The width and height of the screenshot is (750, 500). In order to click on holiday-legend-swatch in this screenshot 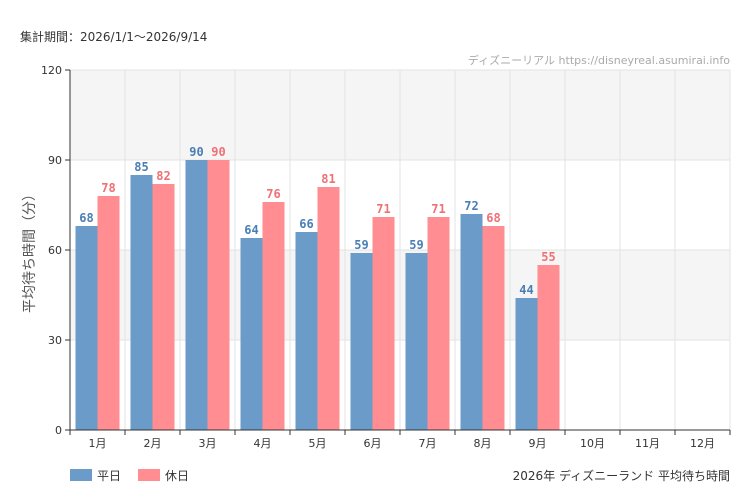, I will do `click(149, 475)`.